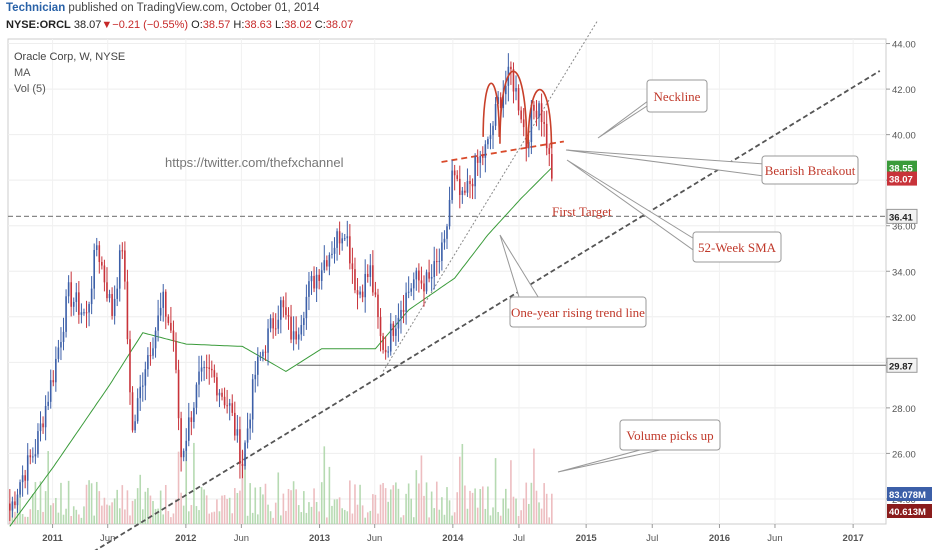  What do you see at coordinates (22, 73) in the screenshot?
I see `legend-ma: MA` at bounding box center [22, 73].